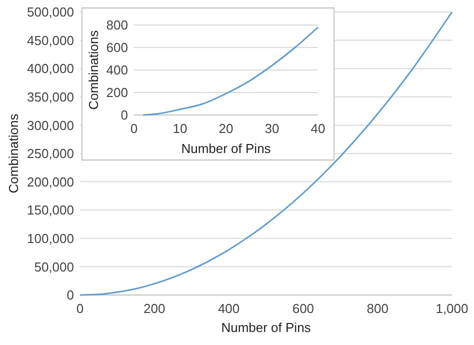 The image size is (474, 345). I want to click on x-tick-label: 30, so click(272, 128).